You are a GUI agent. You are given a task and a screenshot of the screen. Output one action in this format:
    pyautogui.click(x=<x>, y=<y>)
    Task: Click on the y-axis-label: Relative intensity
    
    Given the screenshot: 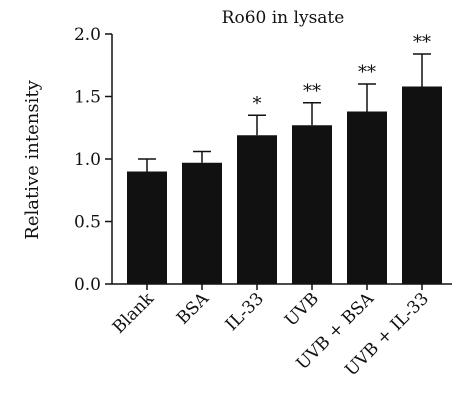 What is the action you would take?
    pyautogui.click(x=32, y=159)
    